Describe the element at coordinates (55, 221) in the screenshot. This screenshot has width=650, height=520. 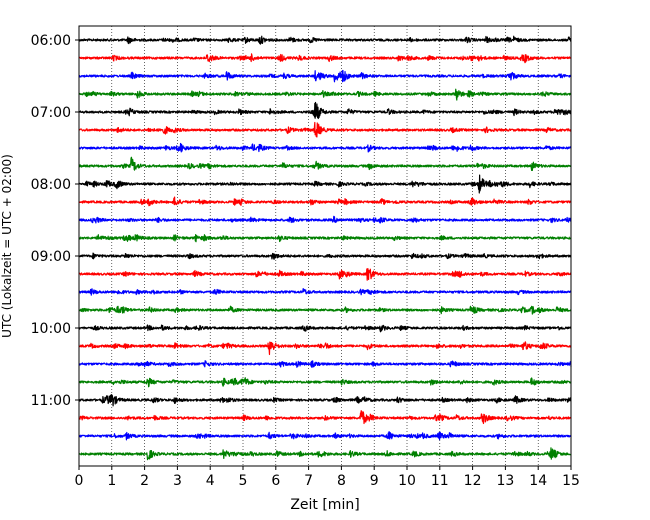
I see `y-axis-ticks: 06:00 07:00 08:00 09:00 10:00 11:00` at that location.